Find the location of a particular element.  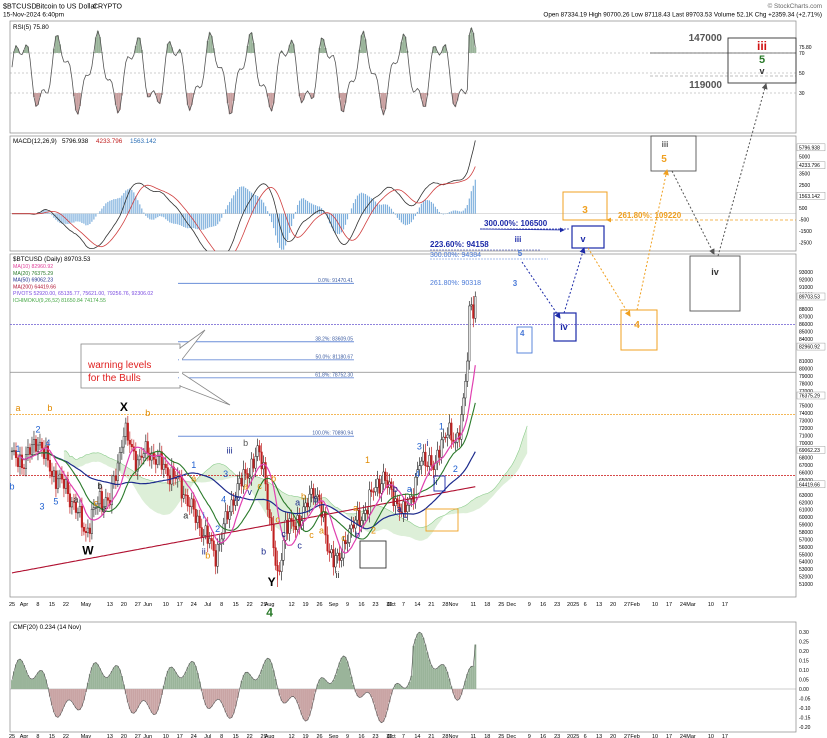

ext-300-106500: 300.00%: 106500 is located at coordinates (516, 223).